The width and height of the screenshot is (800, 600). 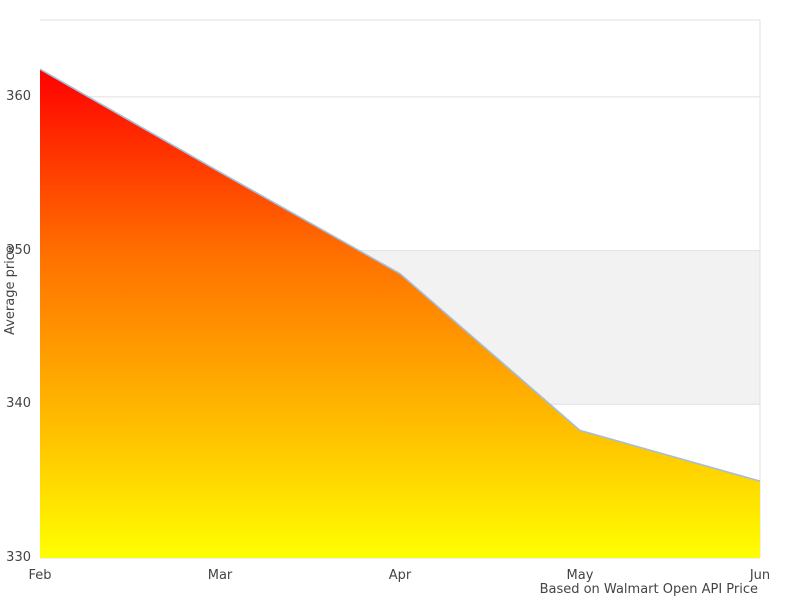 What do you see at coordinates (18, 250) in the screenshot?
I see `y-tick-label: 350` at bounding box center [18, 250].